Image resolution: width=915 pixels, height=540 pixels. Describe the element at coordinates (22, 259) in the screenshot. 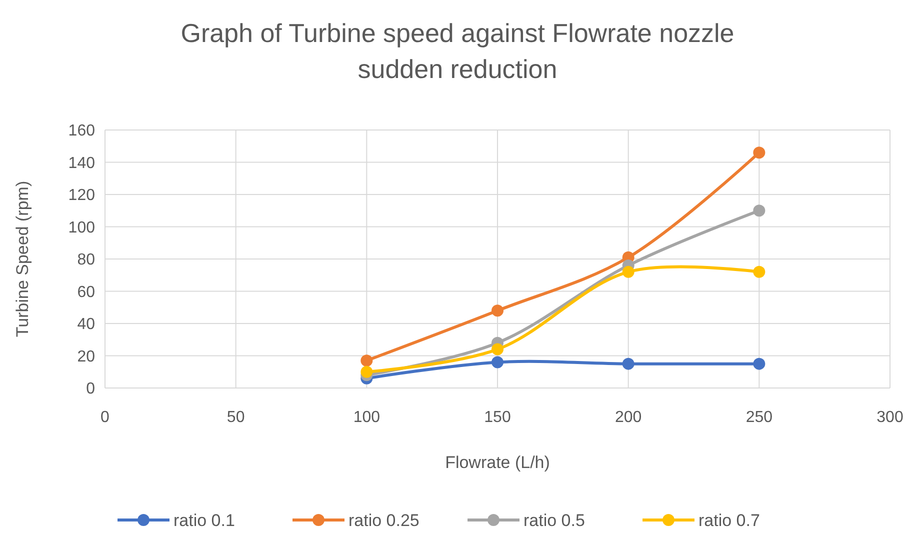

I see `y-axis-title: Turbine Speed (rpm)` at that location.